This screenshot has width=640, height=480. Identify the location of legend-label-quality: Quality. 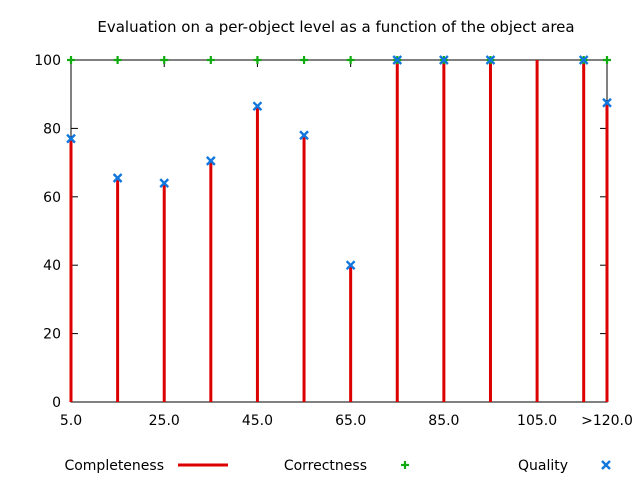
(543, 466).